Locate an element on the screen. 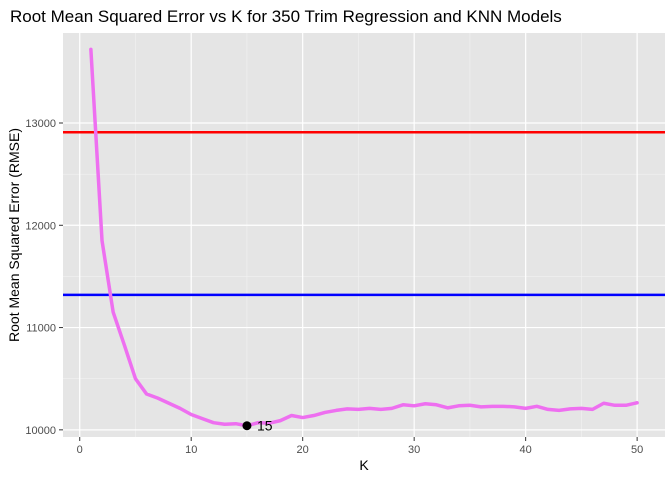 This screenshot has width=672, height=480. x-tick-label: 30 is located at coordinates (414, 450).